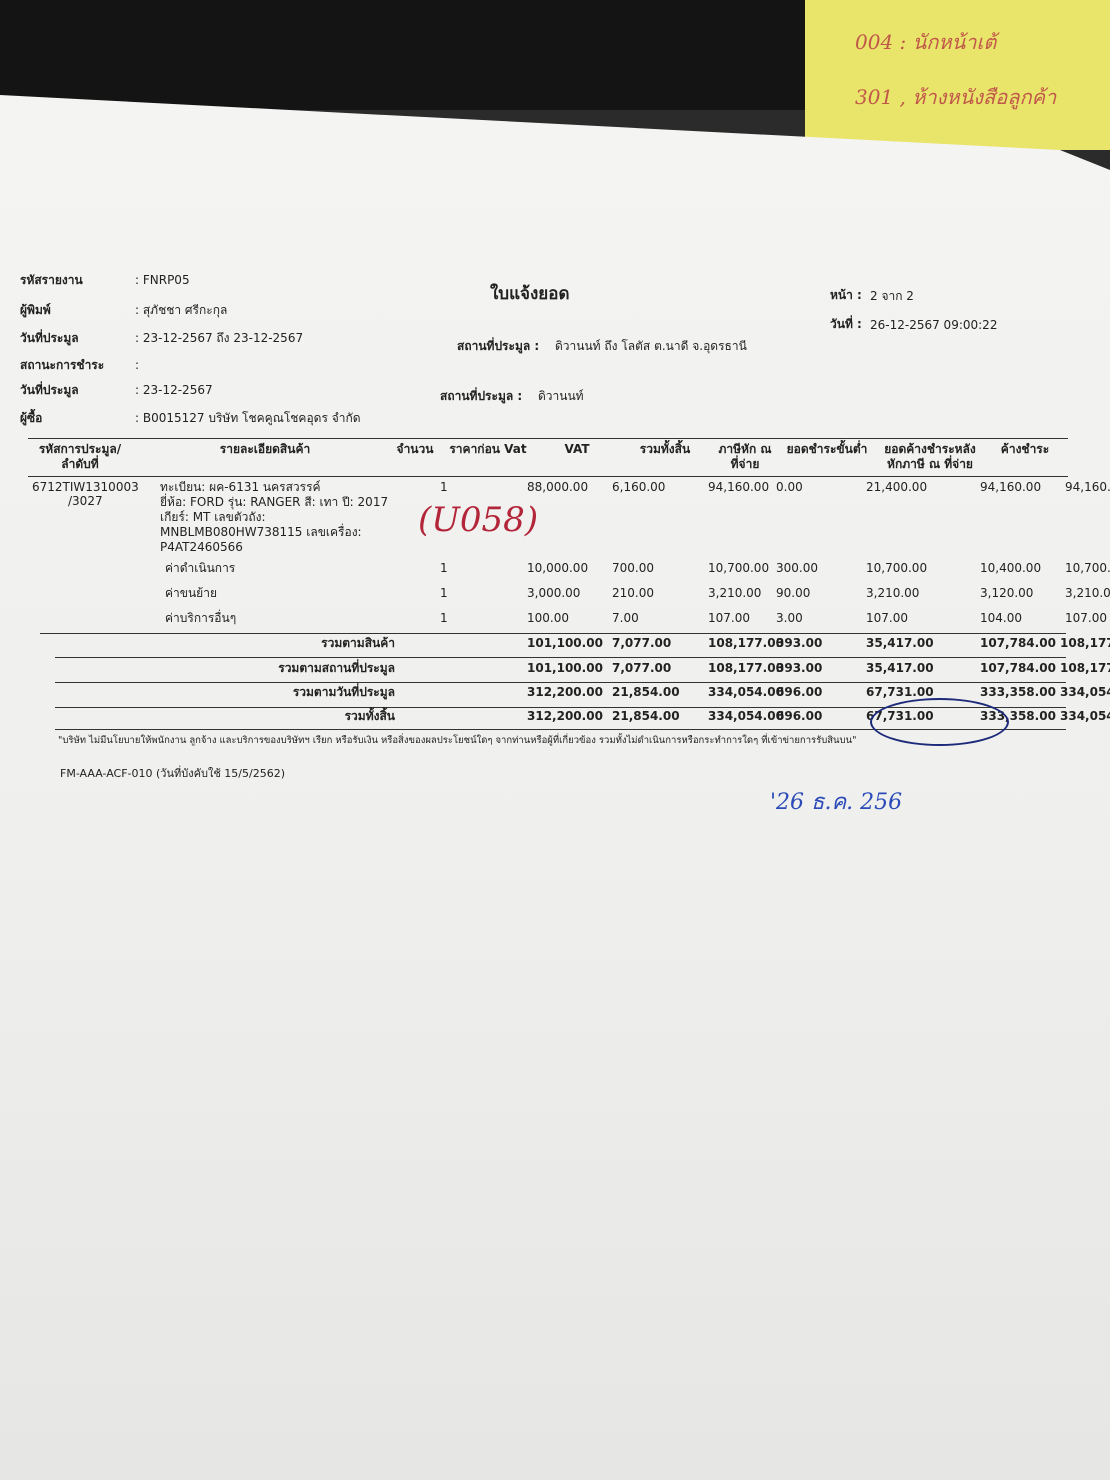 The width and height of the screenshot is (1110, 1480). What do you see at coordinates (633, 568) in the screenshot?
I see `amount: 700.00` at bounding box center [633, 568].